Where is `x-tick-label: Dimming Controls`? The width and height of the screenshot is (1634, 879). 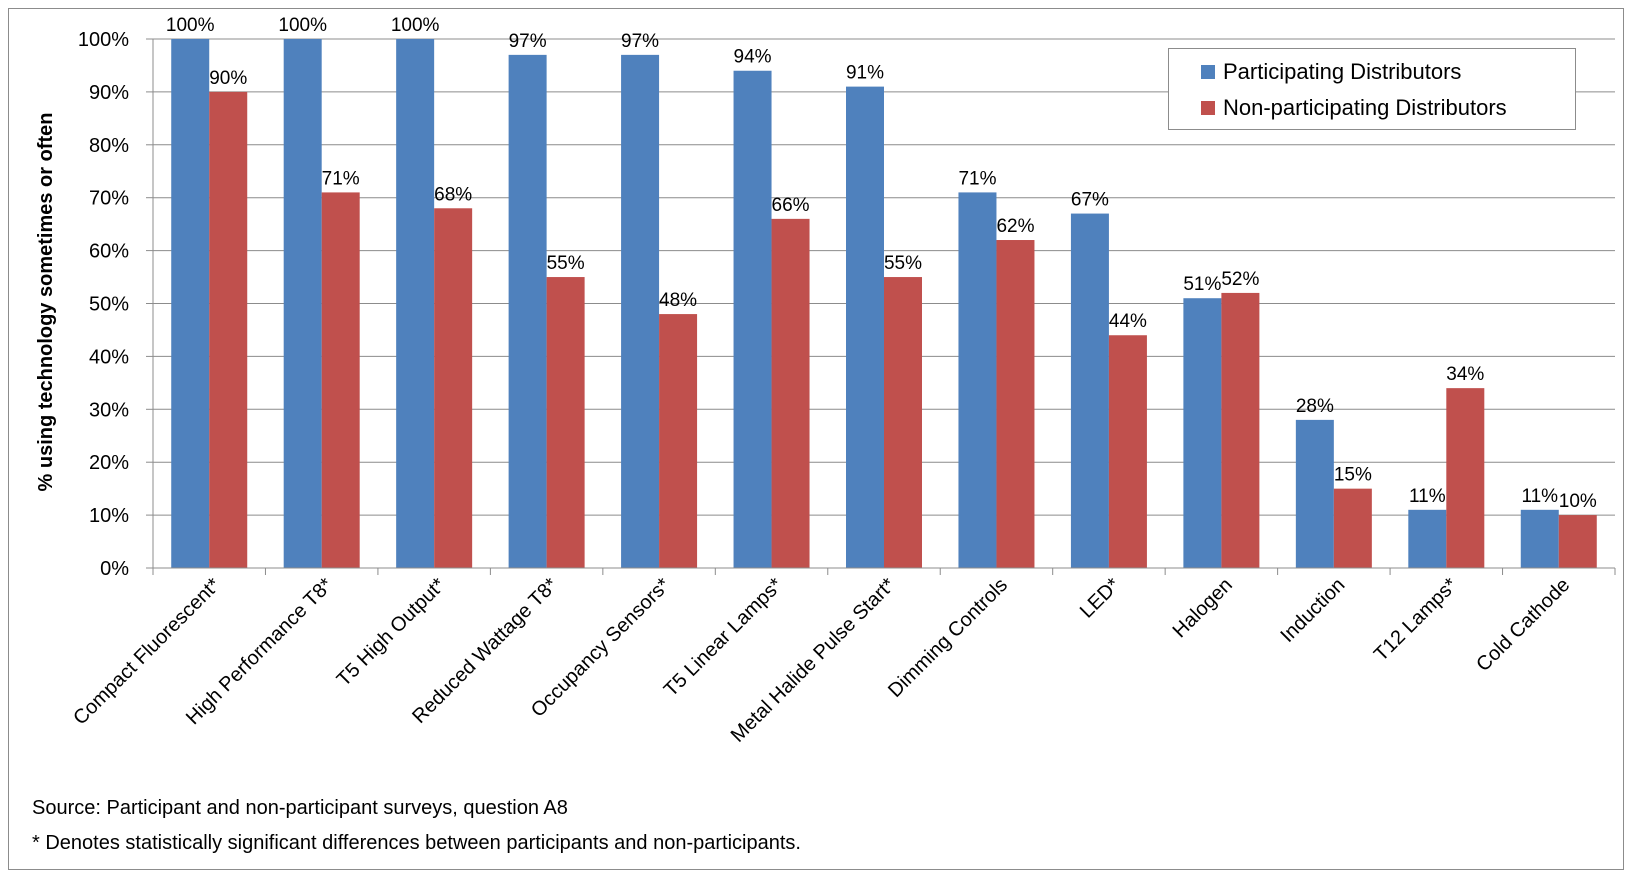
x-tick-label: Dimming Controls is located at coordinates (948, 638).